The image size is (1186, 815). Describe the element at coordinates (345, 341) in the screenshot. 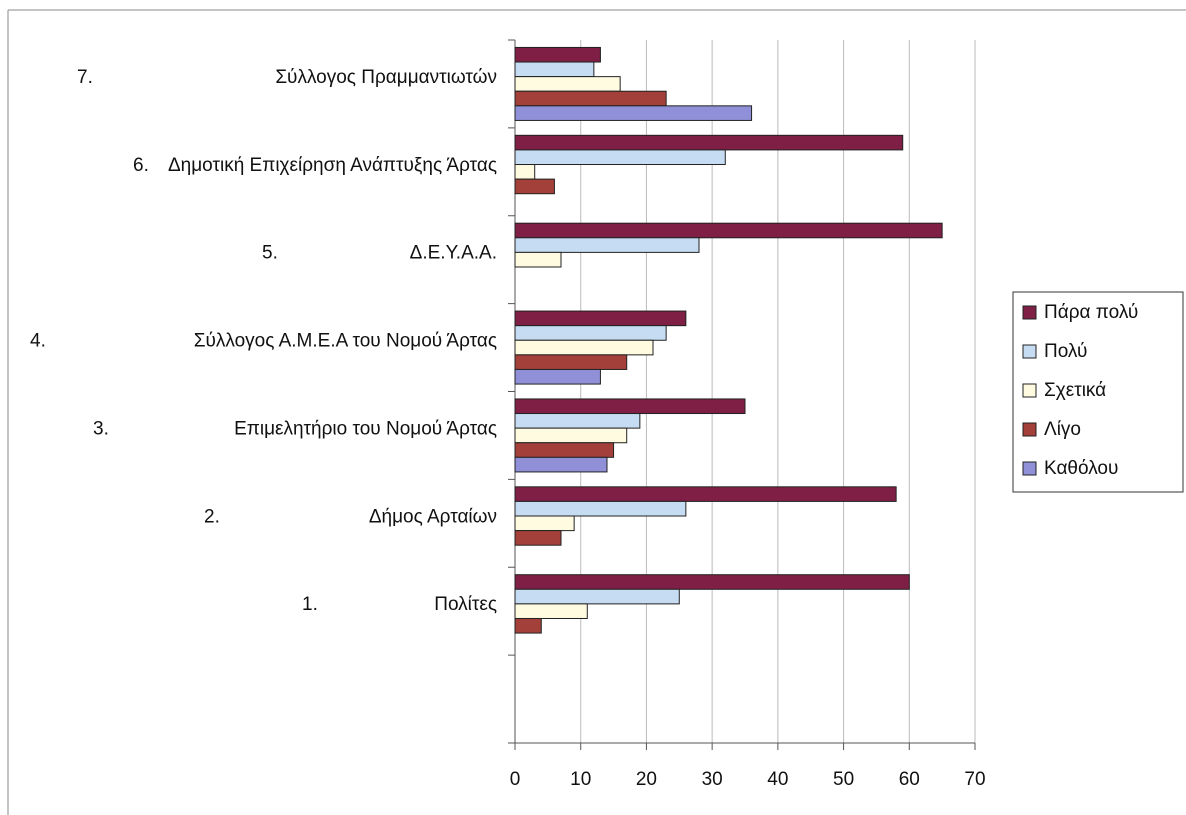

I see `y-tick-label: Σύλλογος Α.Μ.Ε.Α του Νομού Άρτας` at that location.